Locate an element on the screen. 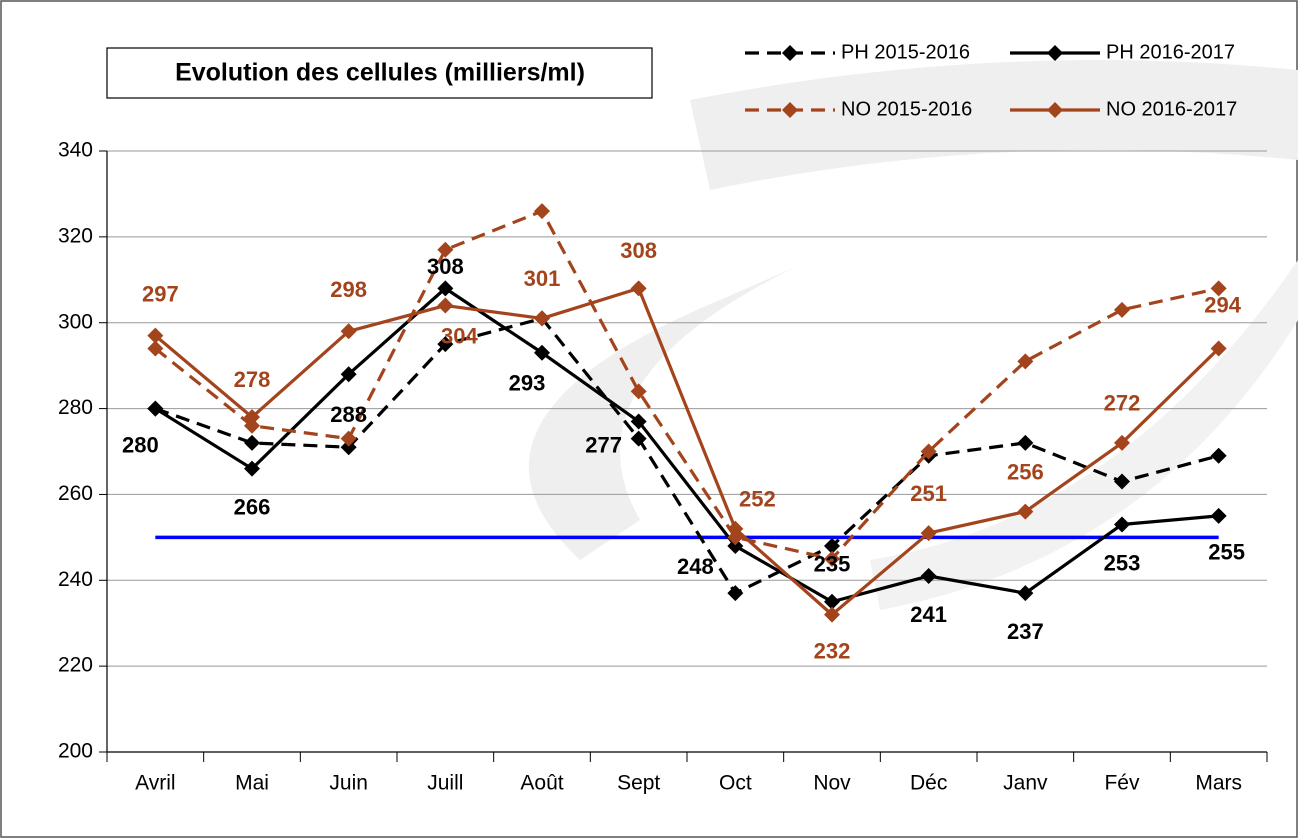 The image size is (1298, 838). data-label: 256 is located at coordinates (1025, 471).